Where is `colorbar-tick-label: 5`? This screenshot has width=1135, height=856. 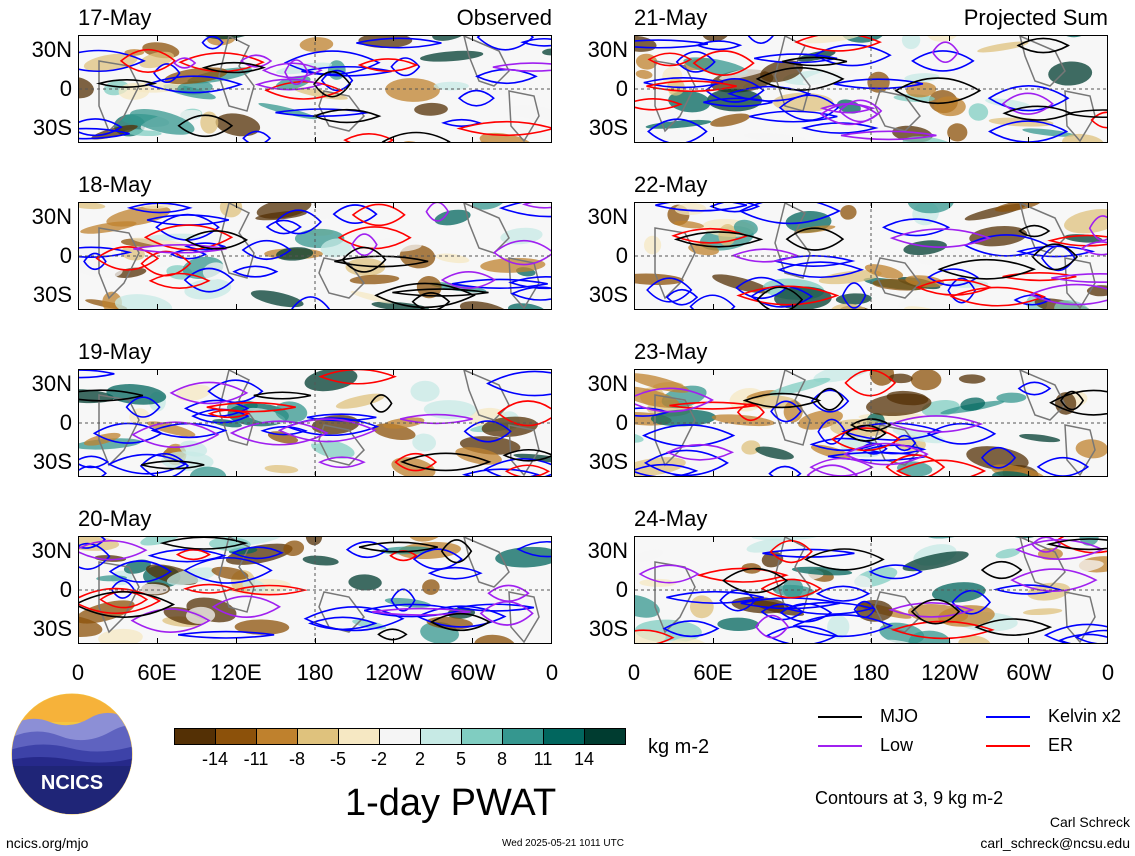 colorbar-tick-label: 5 is located at coordinates (460, 759).